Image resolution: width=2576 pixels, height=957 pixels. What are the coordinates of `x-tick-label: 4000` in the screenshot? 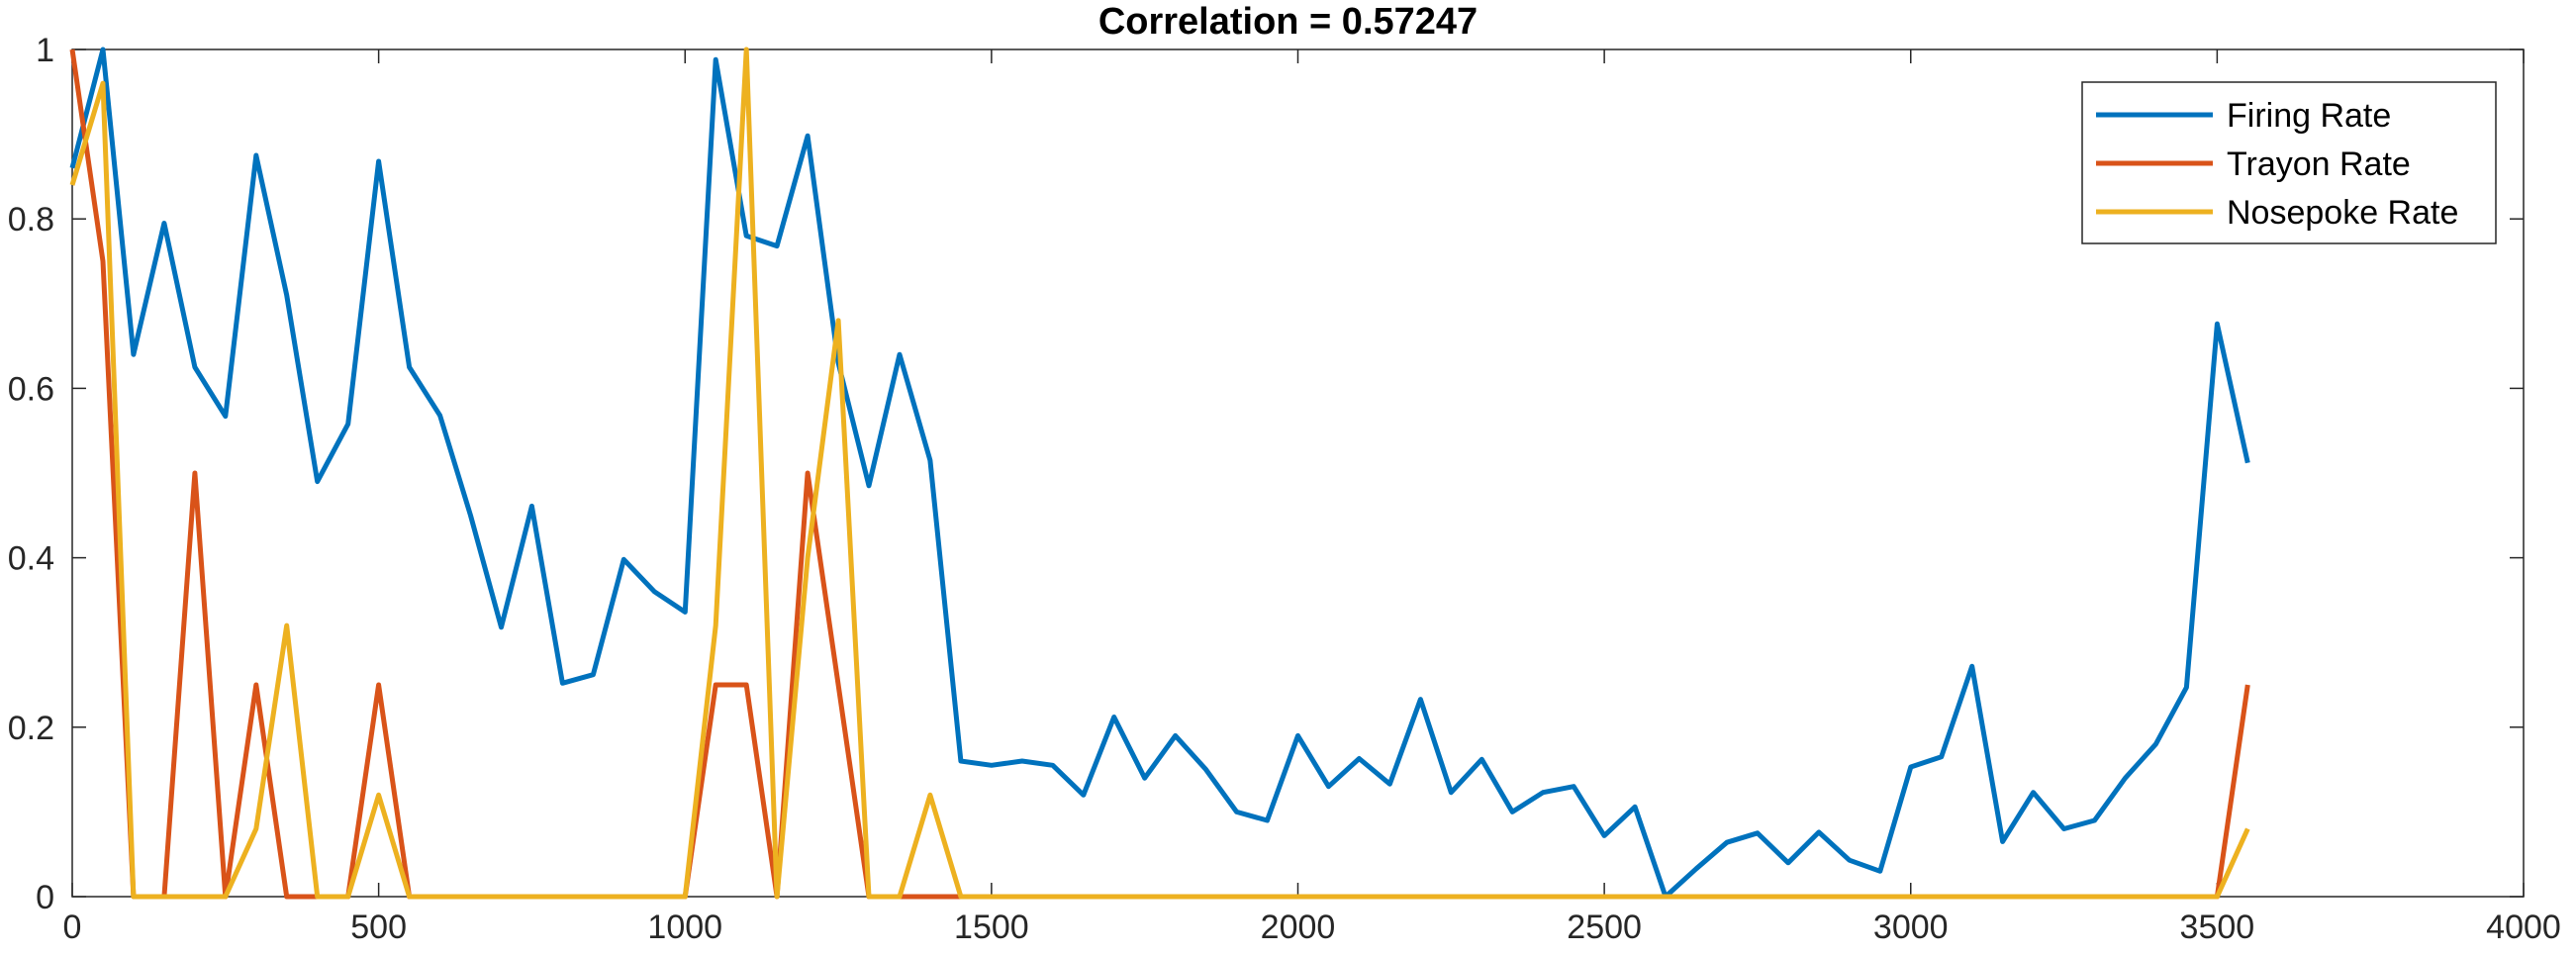 It's located at (2523, 927).